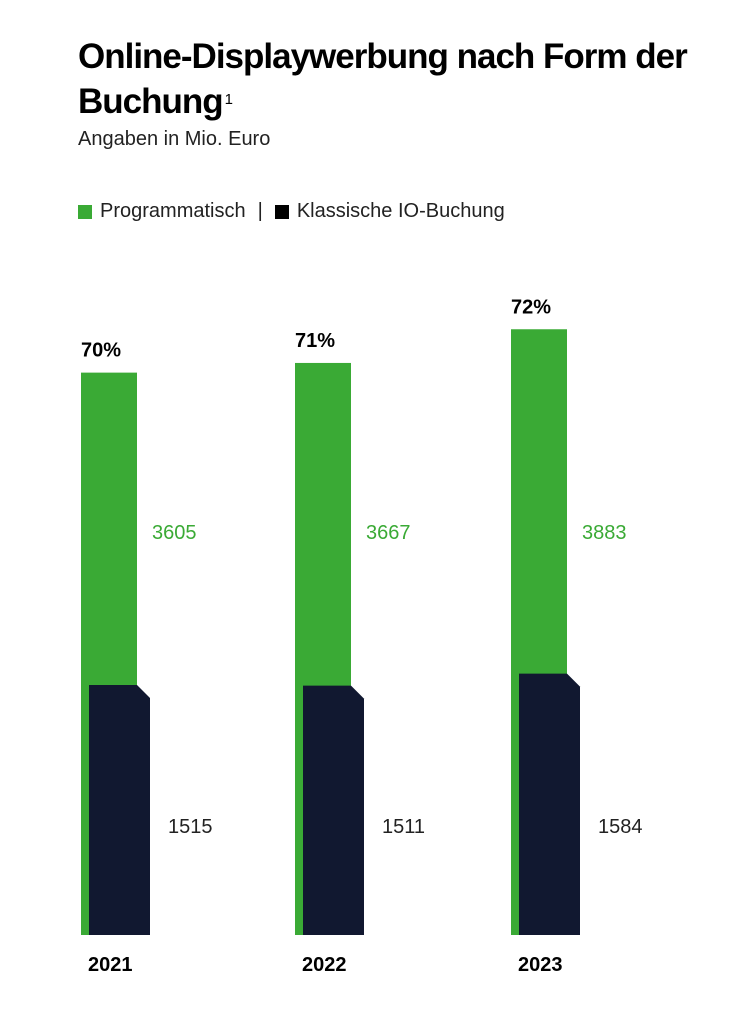 The height and width of the screenshot is (1024, 729). What do you see at coordinates (173, 211) in the screenshot?
I see `legend-label-programmatisch: Programmatisch` at bounding box center [173, 211].